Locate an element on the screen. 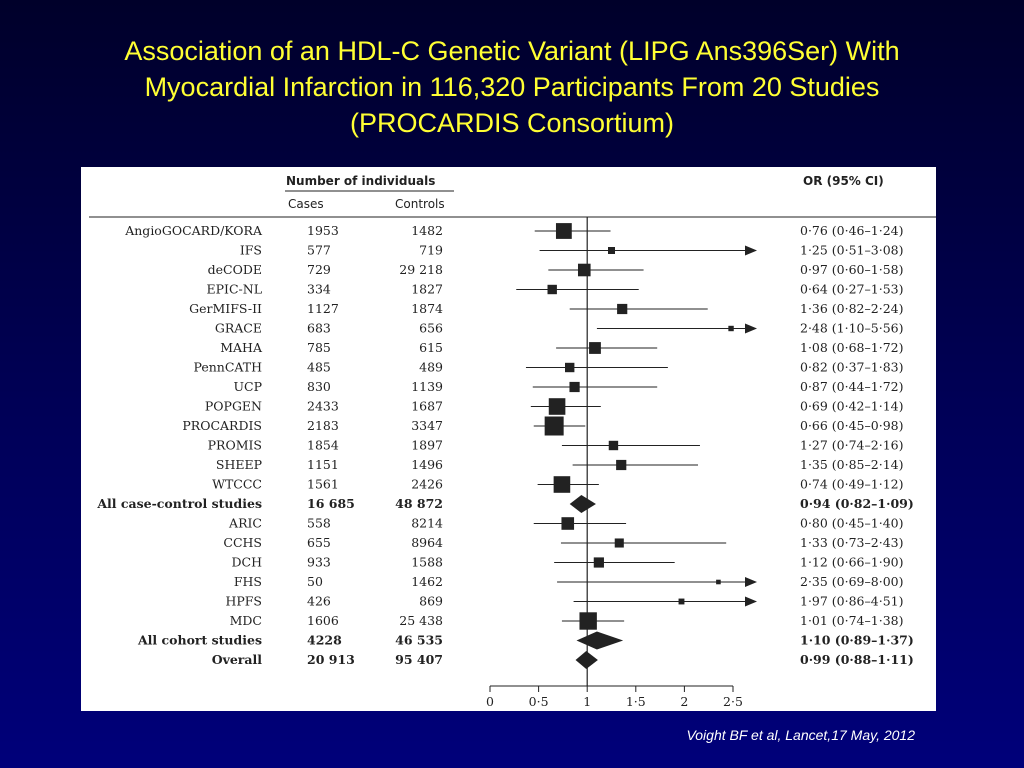 This screenshot has height=768, width=1024. header-or-ci: OR (95% CI) is located at coordinates (843, 181).